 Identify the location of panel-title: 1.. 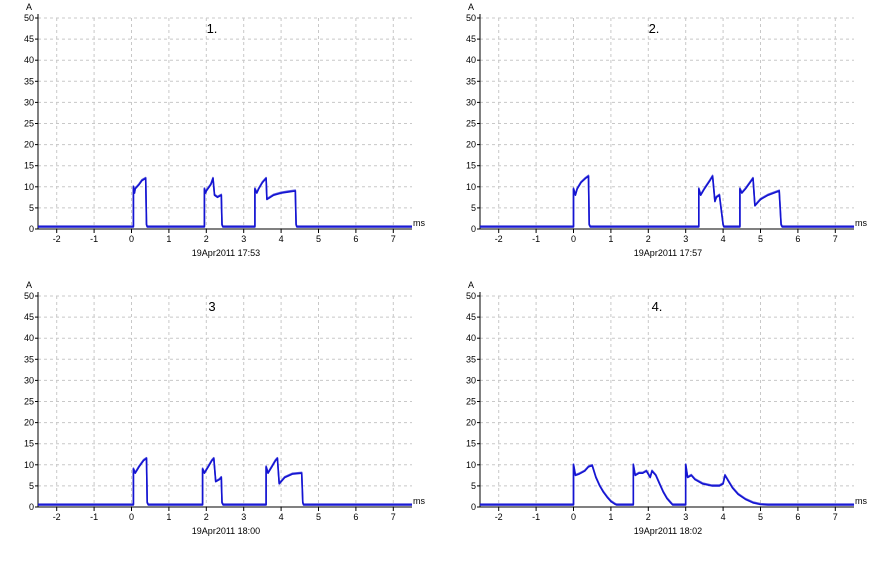
(212, 28).